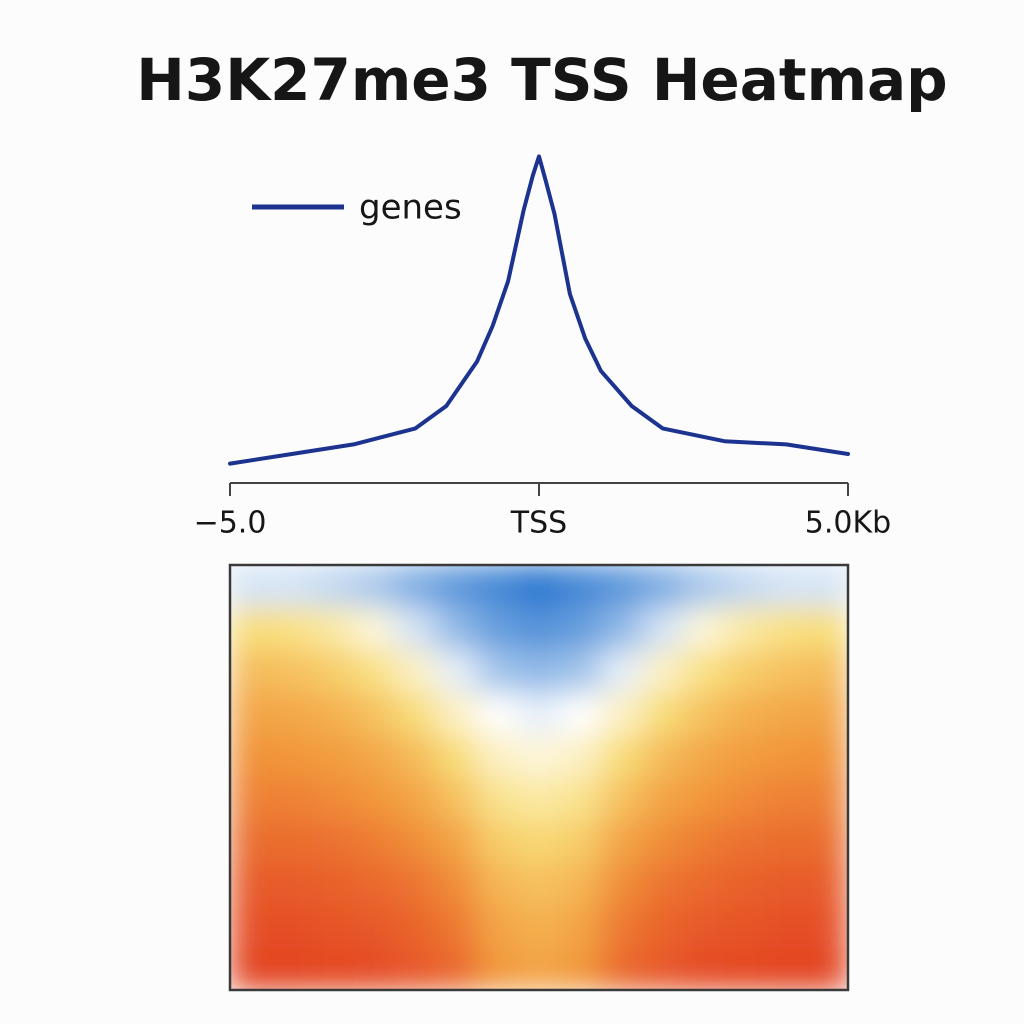  Describe the element at coordinates (410, 208) in the screenshot. I see `legend-label: genes` at that location.